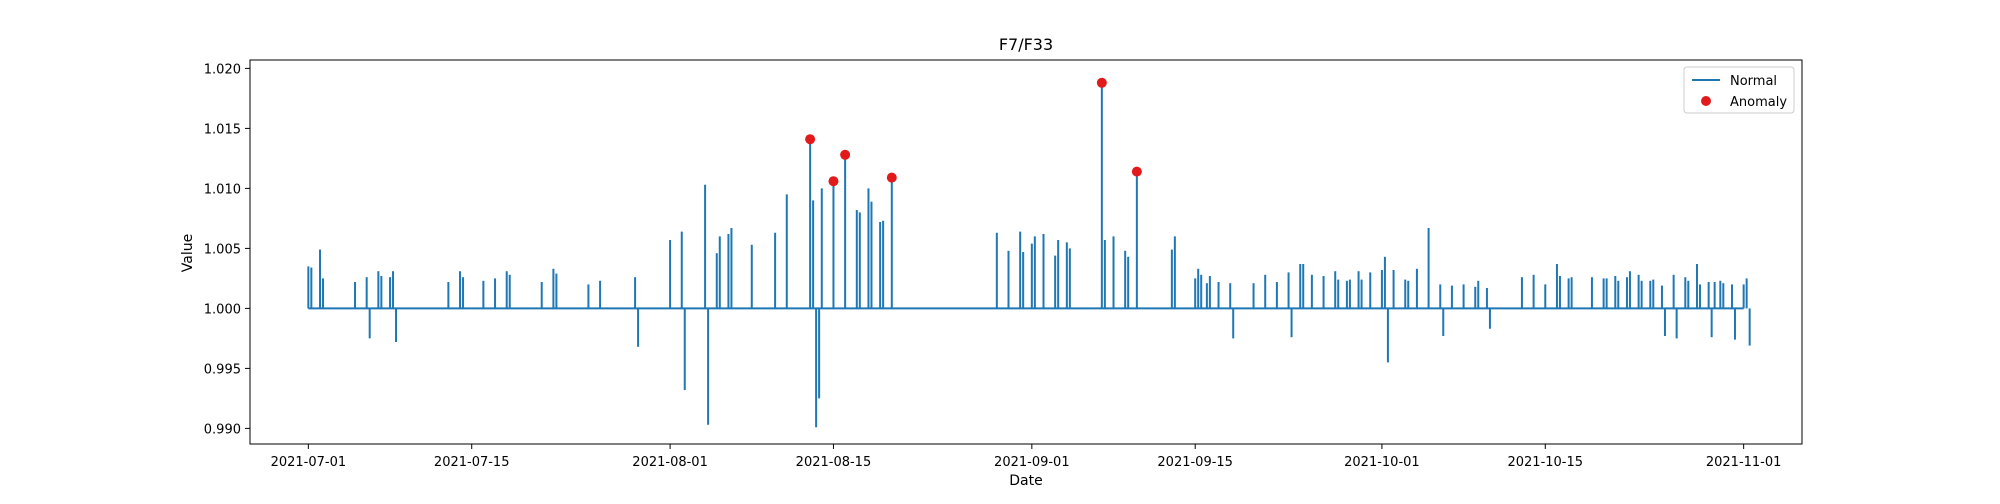 This screenshot has width=2000, height=504. What do you see at coordinates (1706, 101) in the screenshot?
I see `legend-anomaly-swatch` at bounding box center [1706, 101].